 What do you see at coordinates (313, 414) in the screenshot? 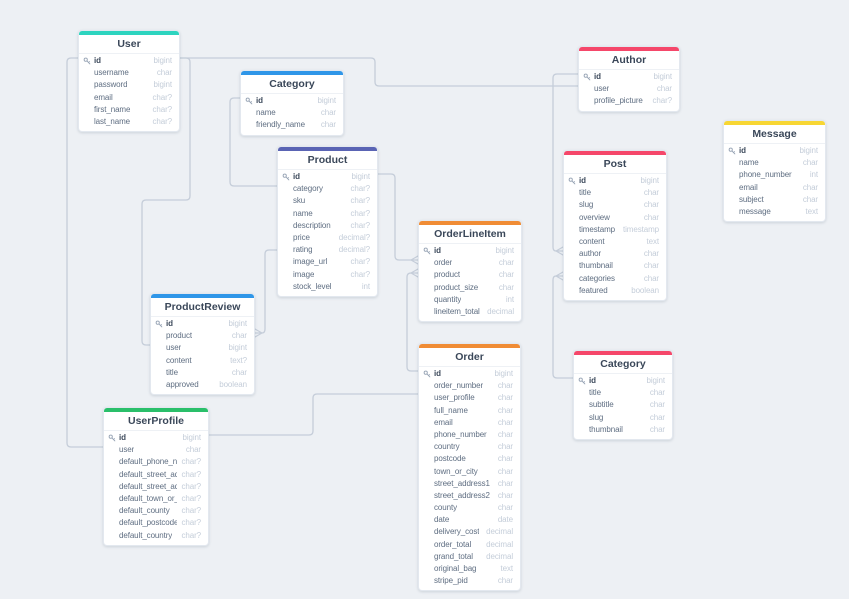
I see `relationship-line-UserProfile.id-Order.user_profile` at bounding box center [313, 414].